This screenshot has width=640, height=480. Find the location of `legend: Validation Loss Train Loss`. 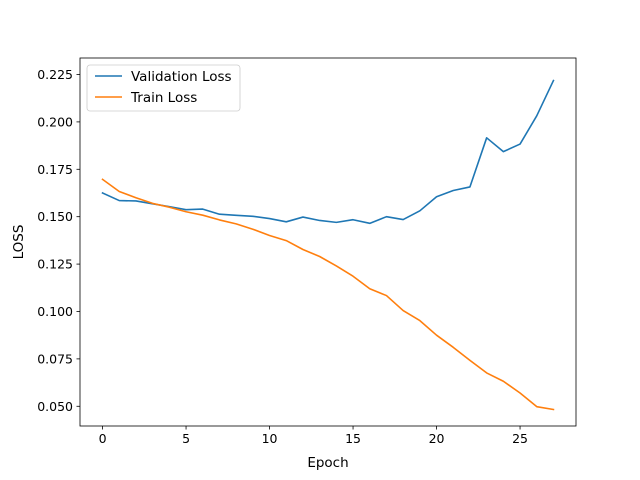

legend: Validation Loss Train Loss is located at coordinates (163, 88).